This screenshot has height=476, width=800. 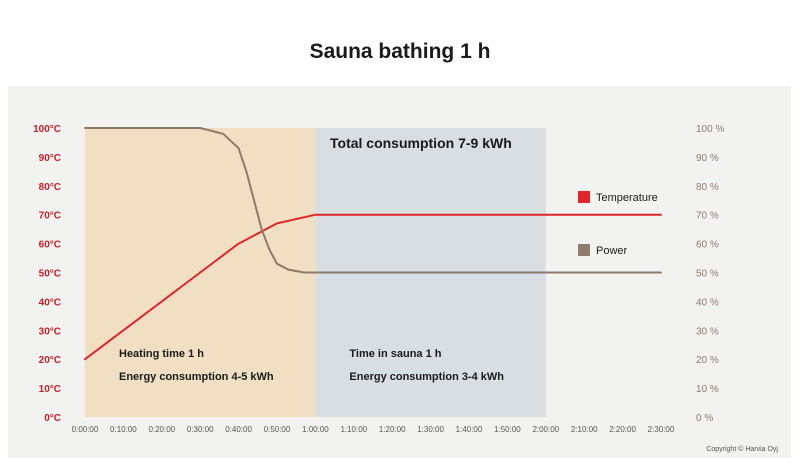 What do you see at coordinates (277, 429) in the screenshot?
I see `x-tick: 0:50:00` at bounding box center [277, 429].